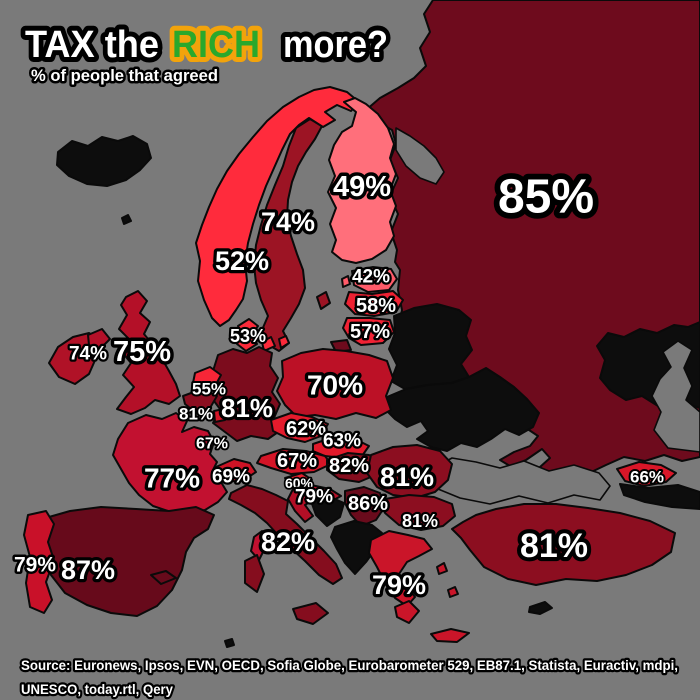 The image size is (700, 700). Describe the element at coordinates (371, 277) in the screenshot. I see `pct-label-estonia: 42%` at that location.